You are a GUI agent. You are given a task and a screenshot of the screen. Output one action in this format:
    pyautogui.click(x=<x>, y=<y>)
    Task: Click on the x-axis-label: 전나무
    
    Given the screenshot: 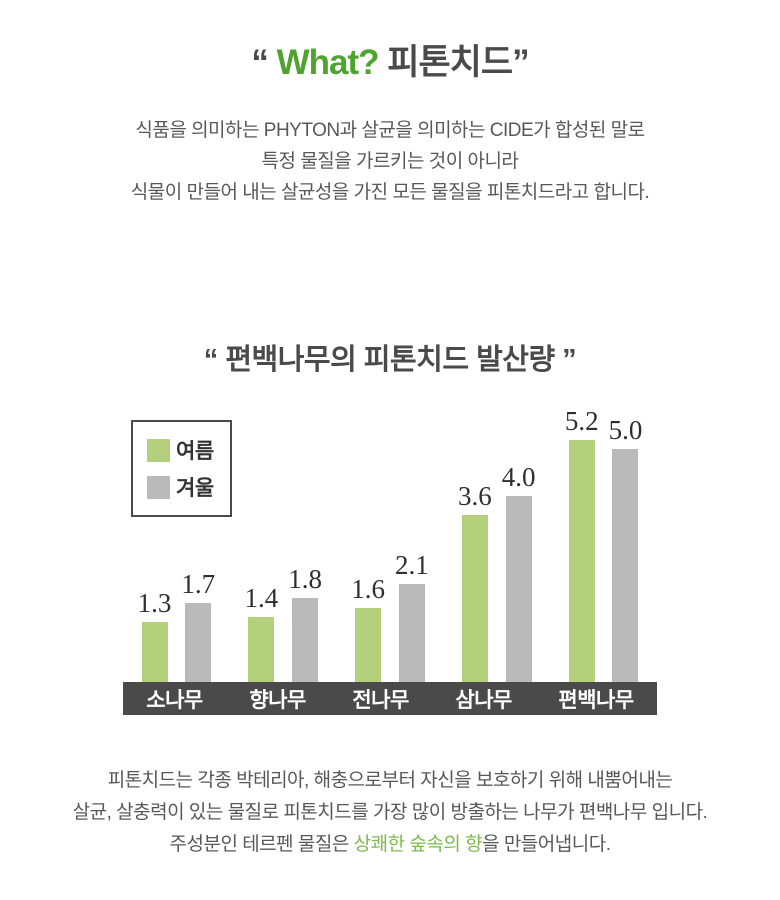 What is the action you would take?
    pyautogui.click(x=380, y=700)
    